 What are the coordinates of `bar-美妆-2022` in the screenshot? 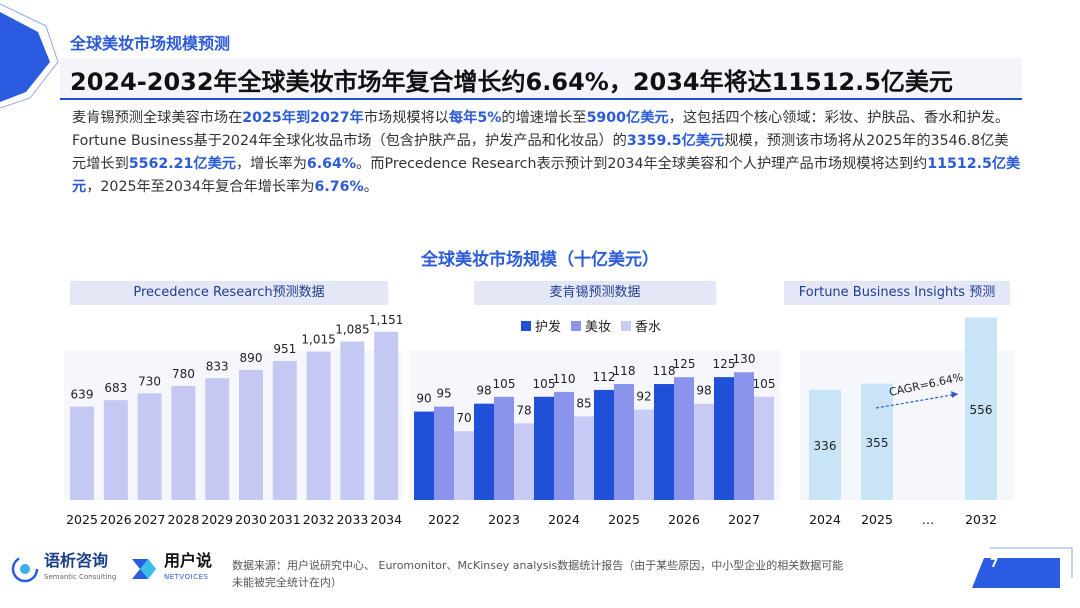 It's located at (444, 453).